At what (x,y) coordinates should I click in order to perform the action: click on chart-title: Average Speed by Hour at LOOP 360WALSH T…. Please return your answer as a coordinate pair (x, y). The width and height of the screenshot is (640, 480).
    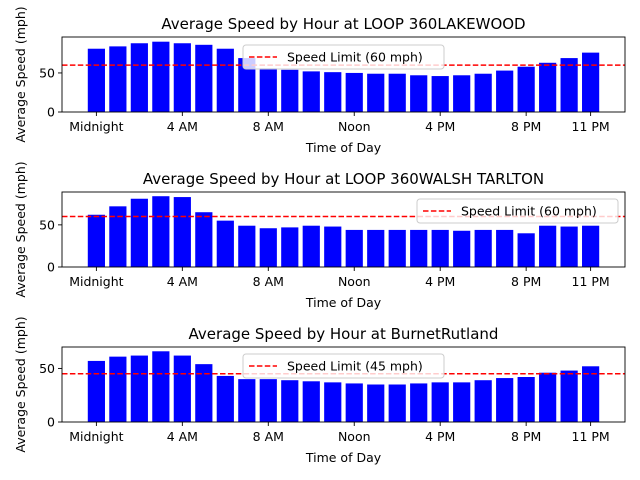
    Looking at the image, I should click on (343, 179).